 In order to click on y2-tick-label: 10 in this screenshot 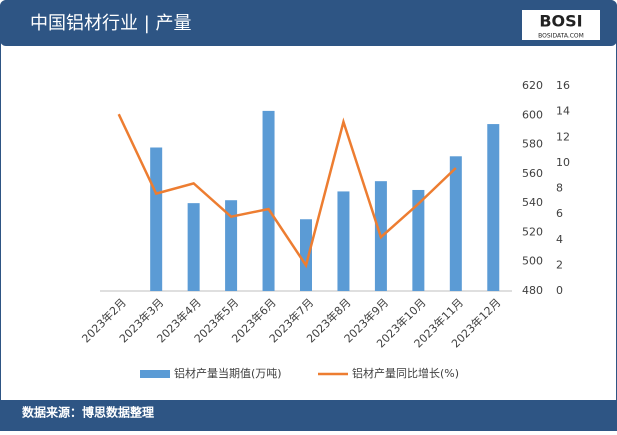, I will do `click(563, 162)`.